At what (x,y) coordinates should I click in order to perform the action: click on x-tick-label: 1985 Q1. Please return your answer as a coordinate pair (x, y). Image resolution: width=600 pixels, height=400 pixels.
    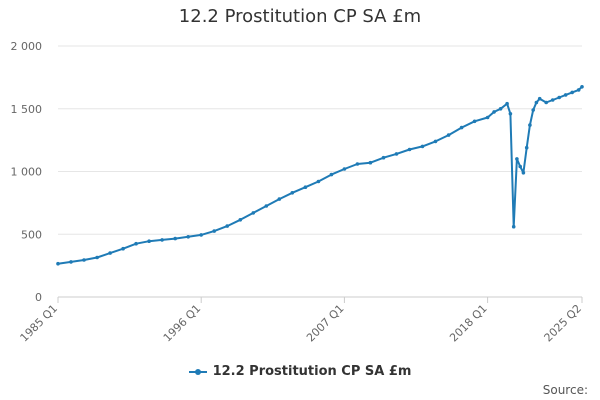
    Looking at the image, I should click on (39, 323).